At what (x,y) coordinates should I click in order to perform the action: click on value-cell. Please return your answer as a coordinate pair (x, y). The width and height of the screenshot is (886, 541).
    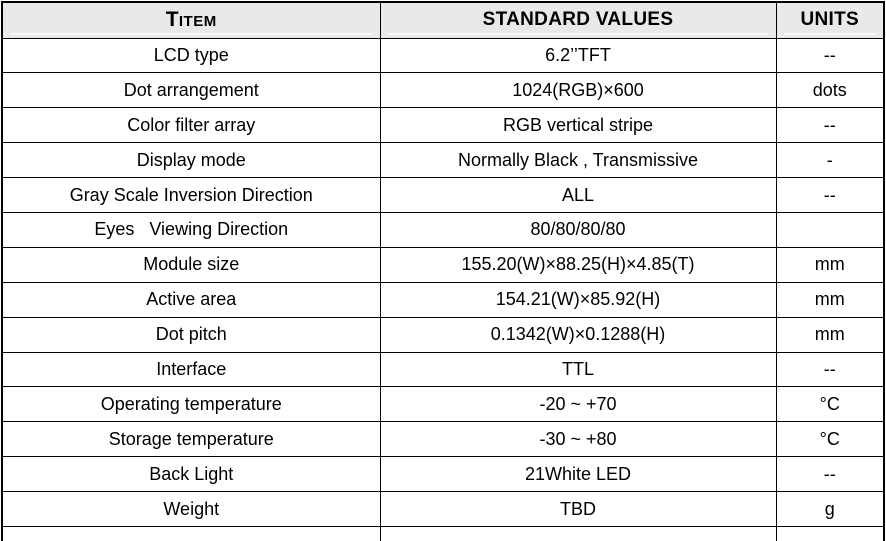
    Looking at the image, I should click on (578, 533).